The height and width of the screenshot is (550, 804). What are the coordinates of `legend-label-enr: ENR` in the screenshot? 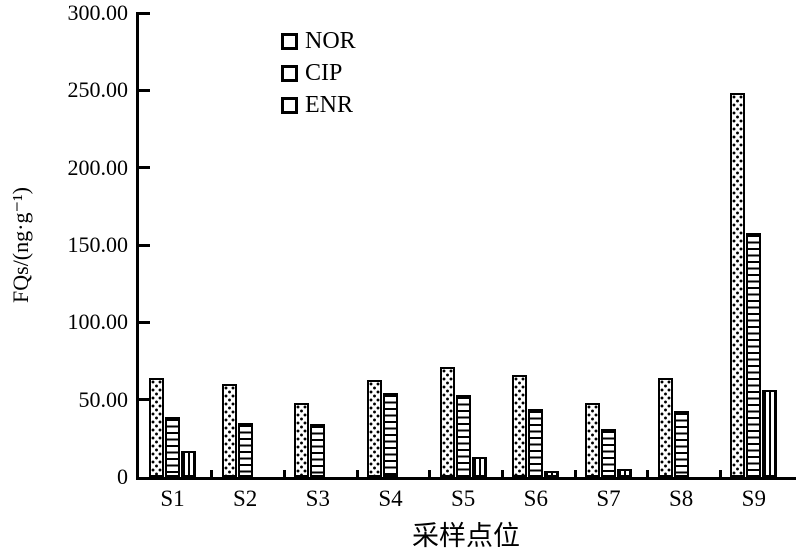 It's located at (329, 105).